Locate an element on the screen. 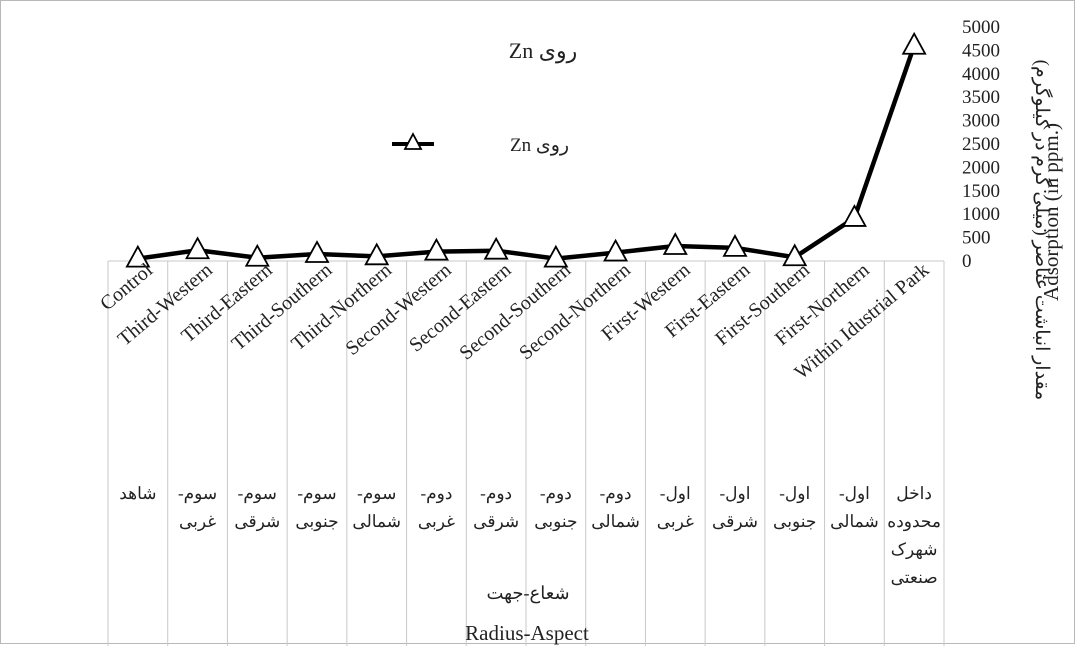  x-tick-label-fa: داخل is located at coordinates (914, 493).